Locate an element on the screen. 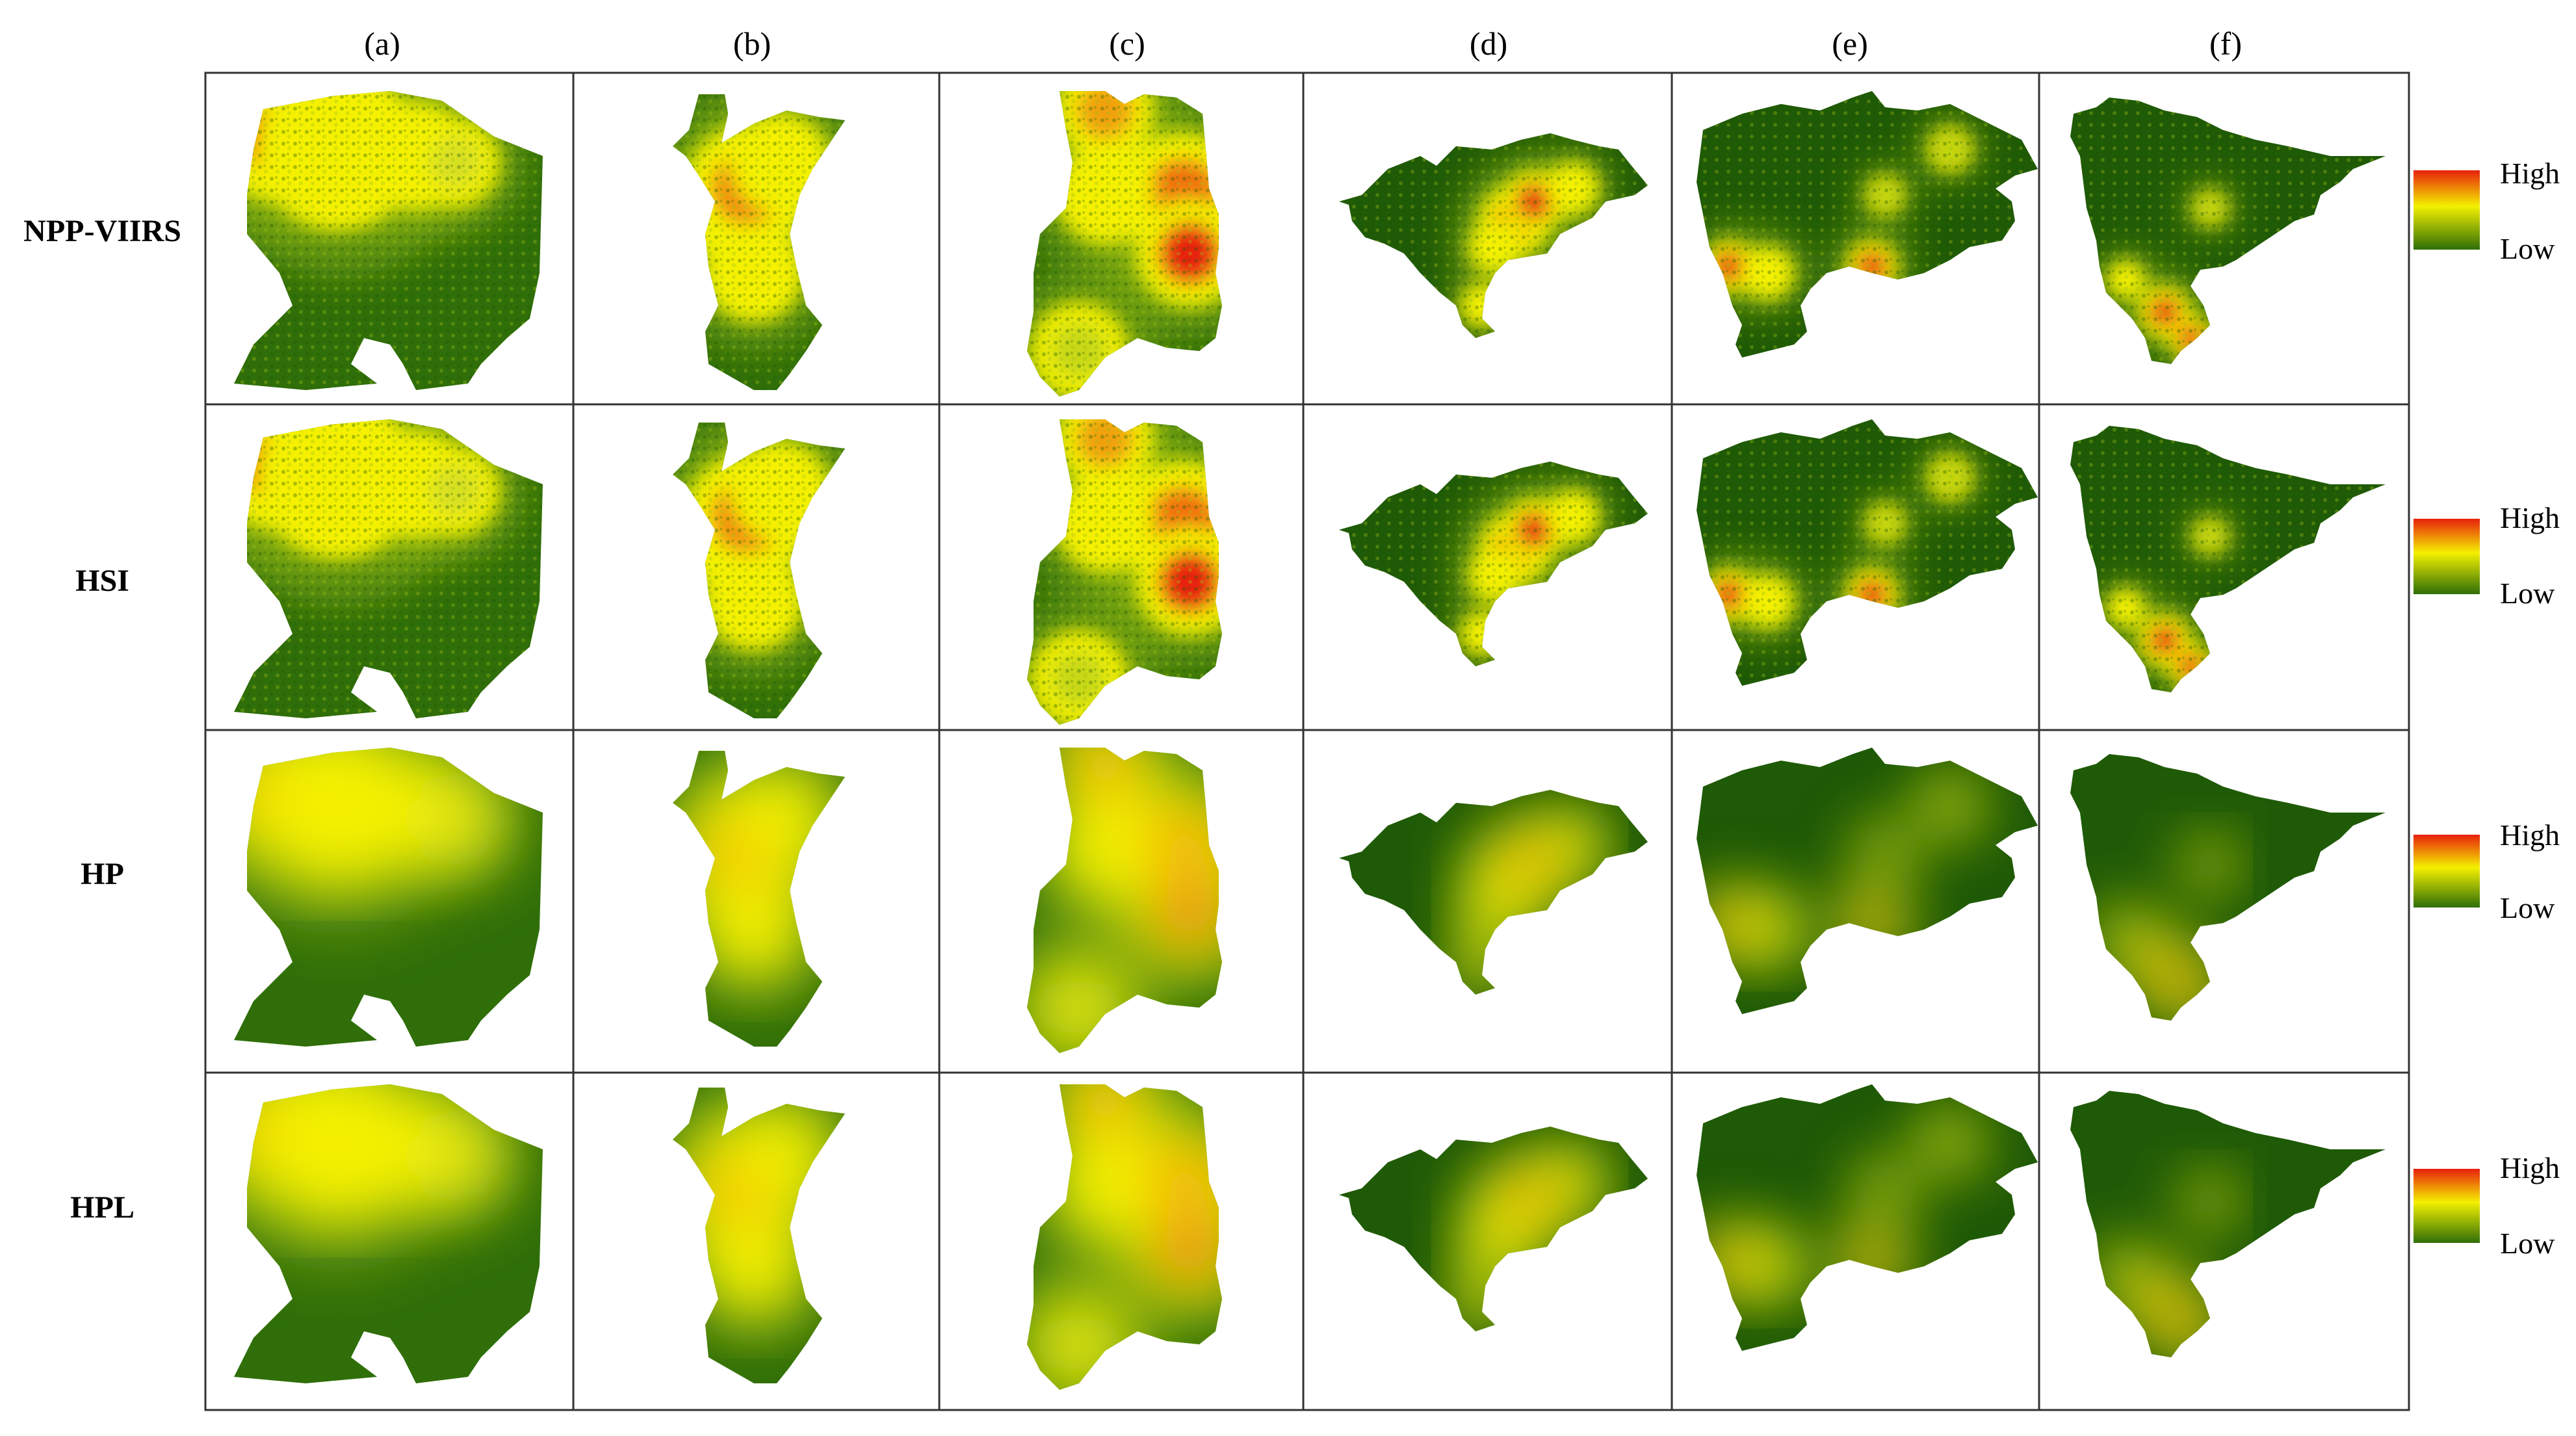 The height and width of the screenshot is (1436, 2576). legend-low-hp: Low is located at coordinates (2527, 908).